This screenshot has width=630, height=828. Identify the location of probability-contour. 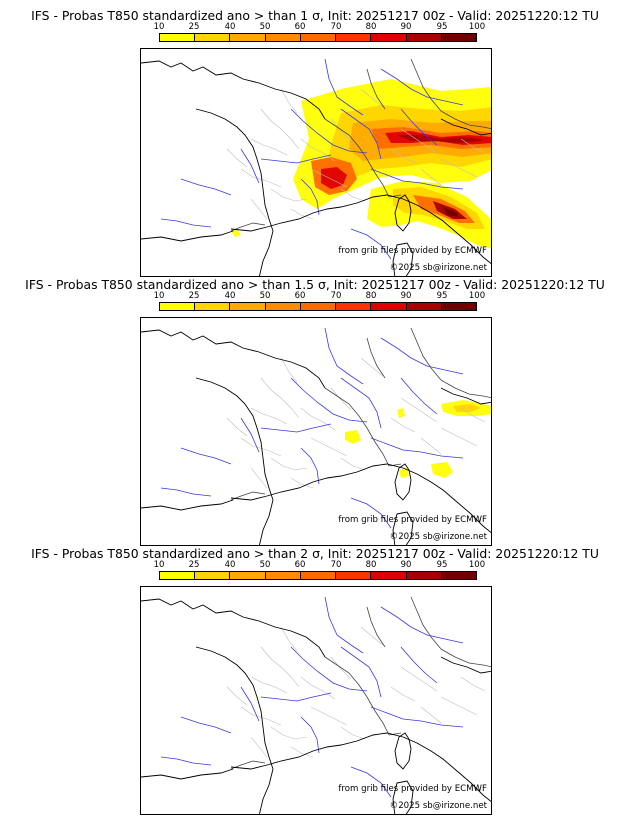
(451, 212).